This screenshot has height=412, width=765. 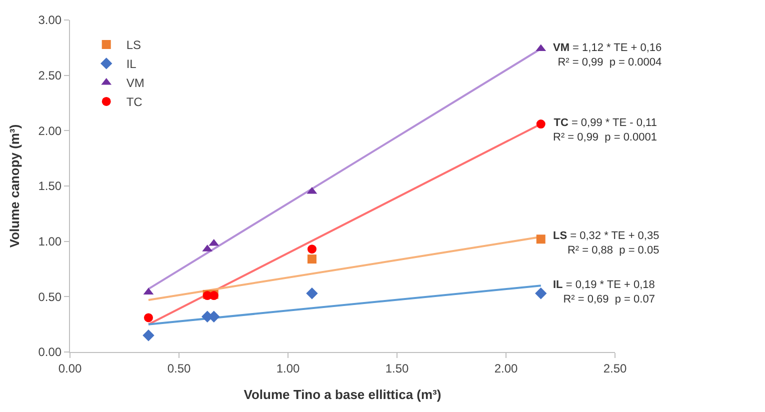 I want to click on y-tick-label: 1.50, so click(x=50, y=186).